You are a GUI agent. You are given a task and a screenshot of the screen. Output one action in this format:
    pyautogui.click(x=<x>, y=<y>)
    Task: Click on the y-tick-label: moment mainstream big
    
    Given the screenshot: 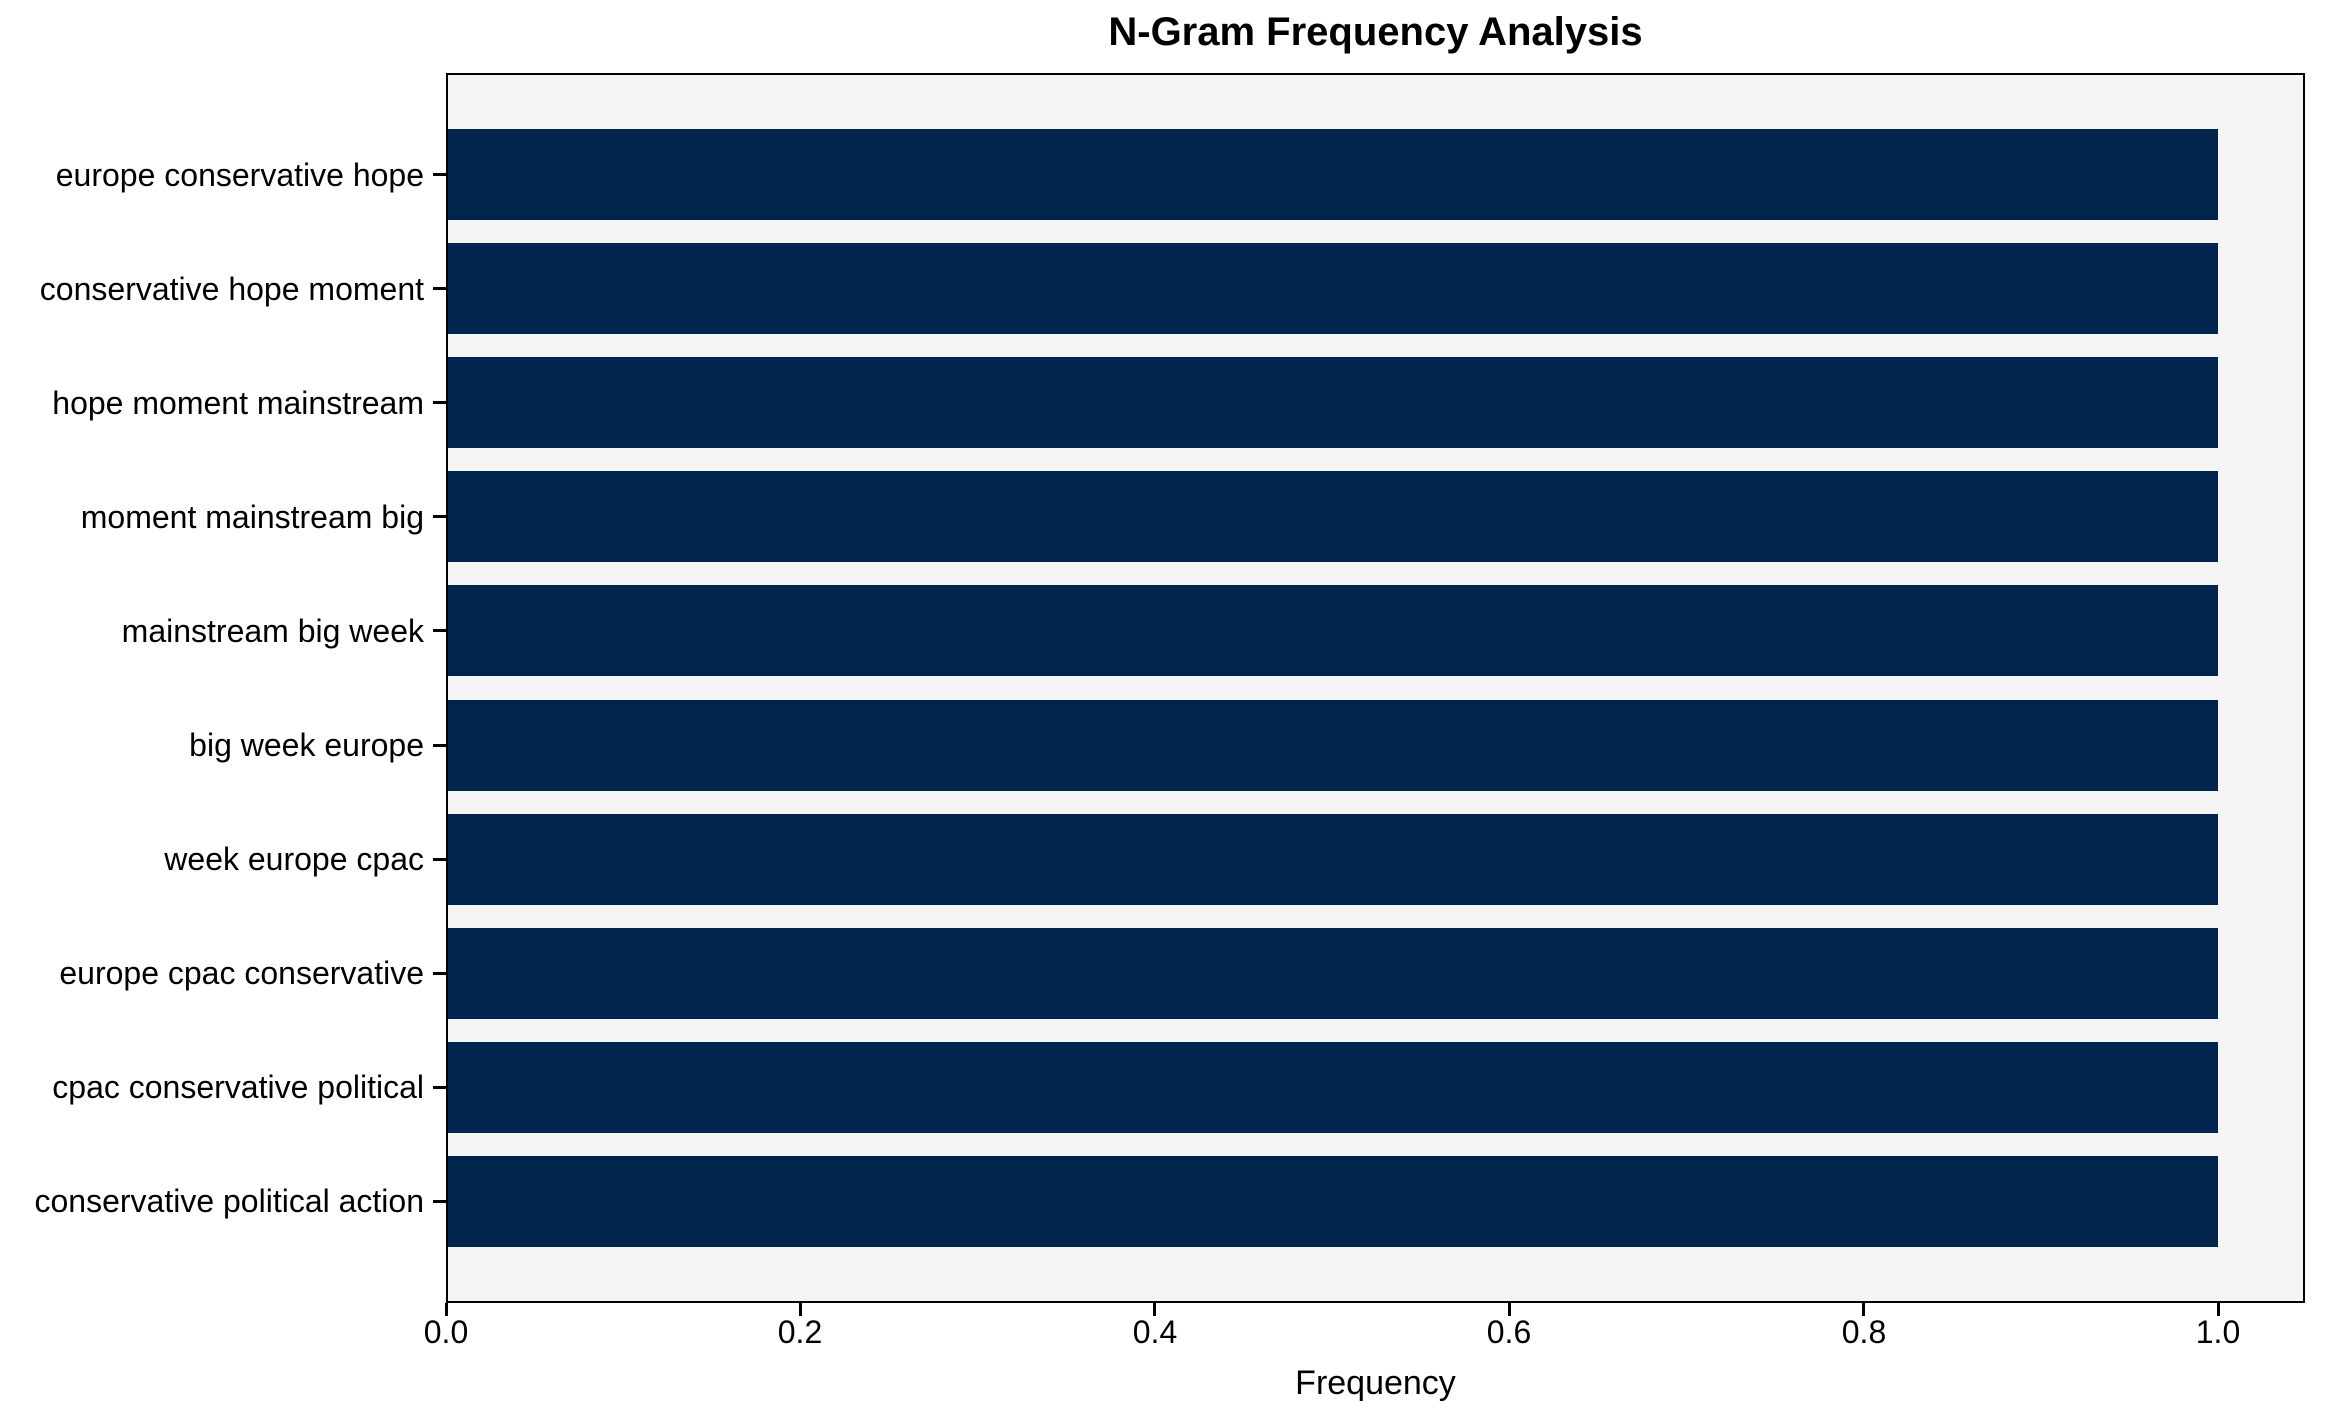 What is the action you would take?
    pyautogui.click(x=252, y=517)
    